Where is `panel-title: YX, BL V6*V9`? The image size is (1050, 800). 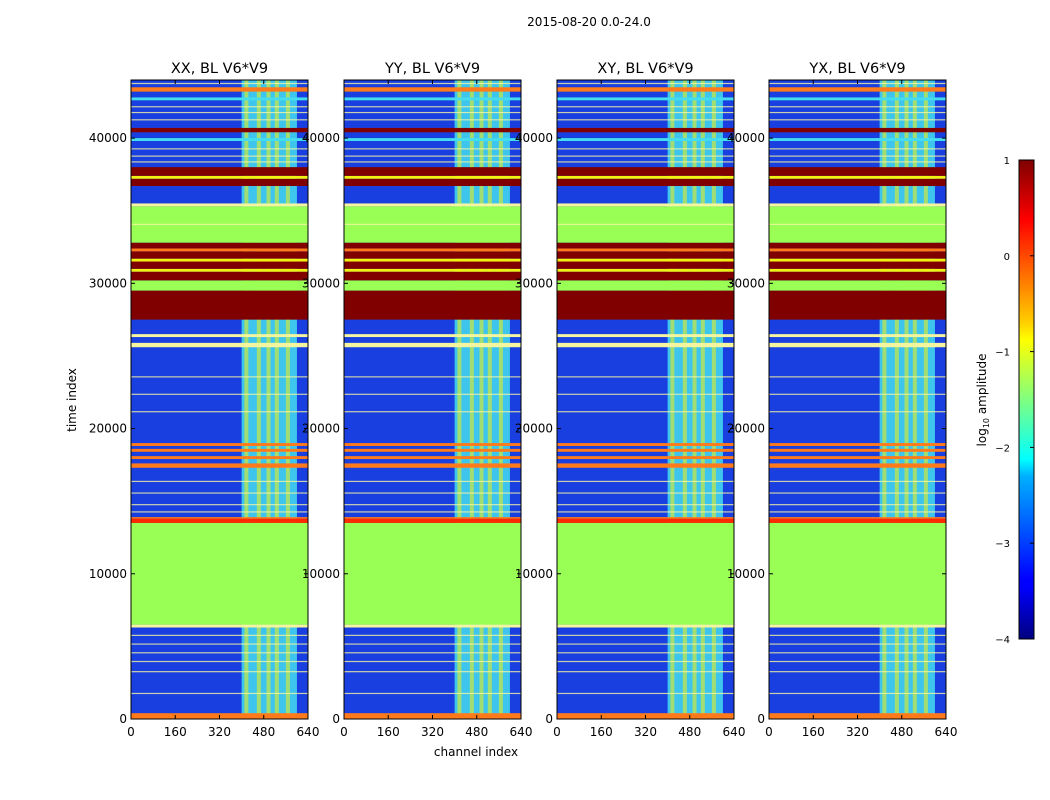 panel-title: YX, BL V6*V9 is located at coordinates (856, 69).